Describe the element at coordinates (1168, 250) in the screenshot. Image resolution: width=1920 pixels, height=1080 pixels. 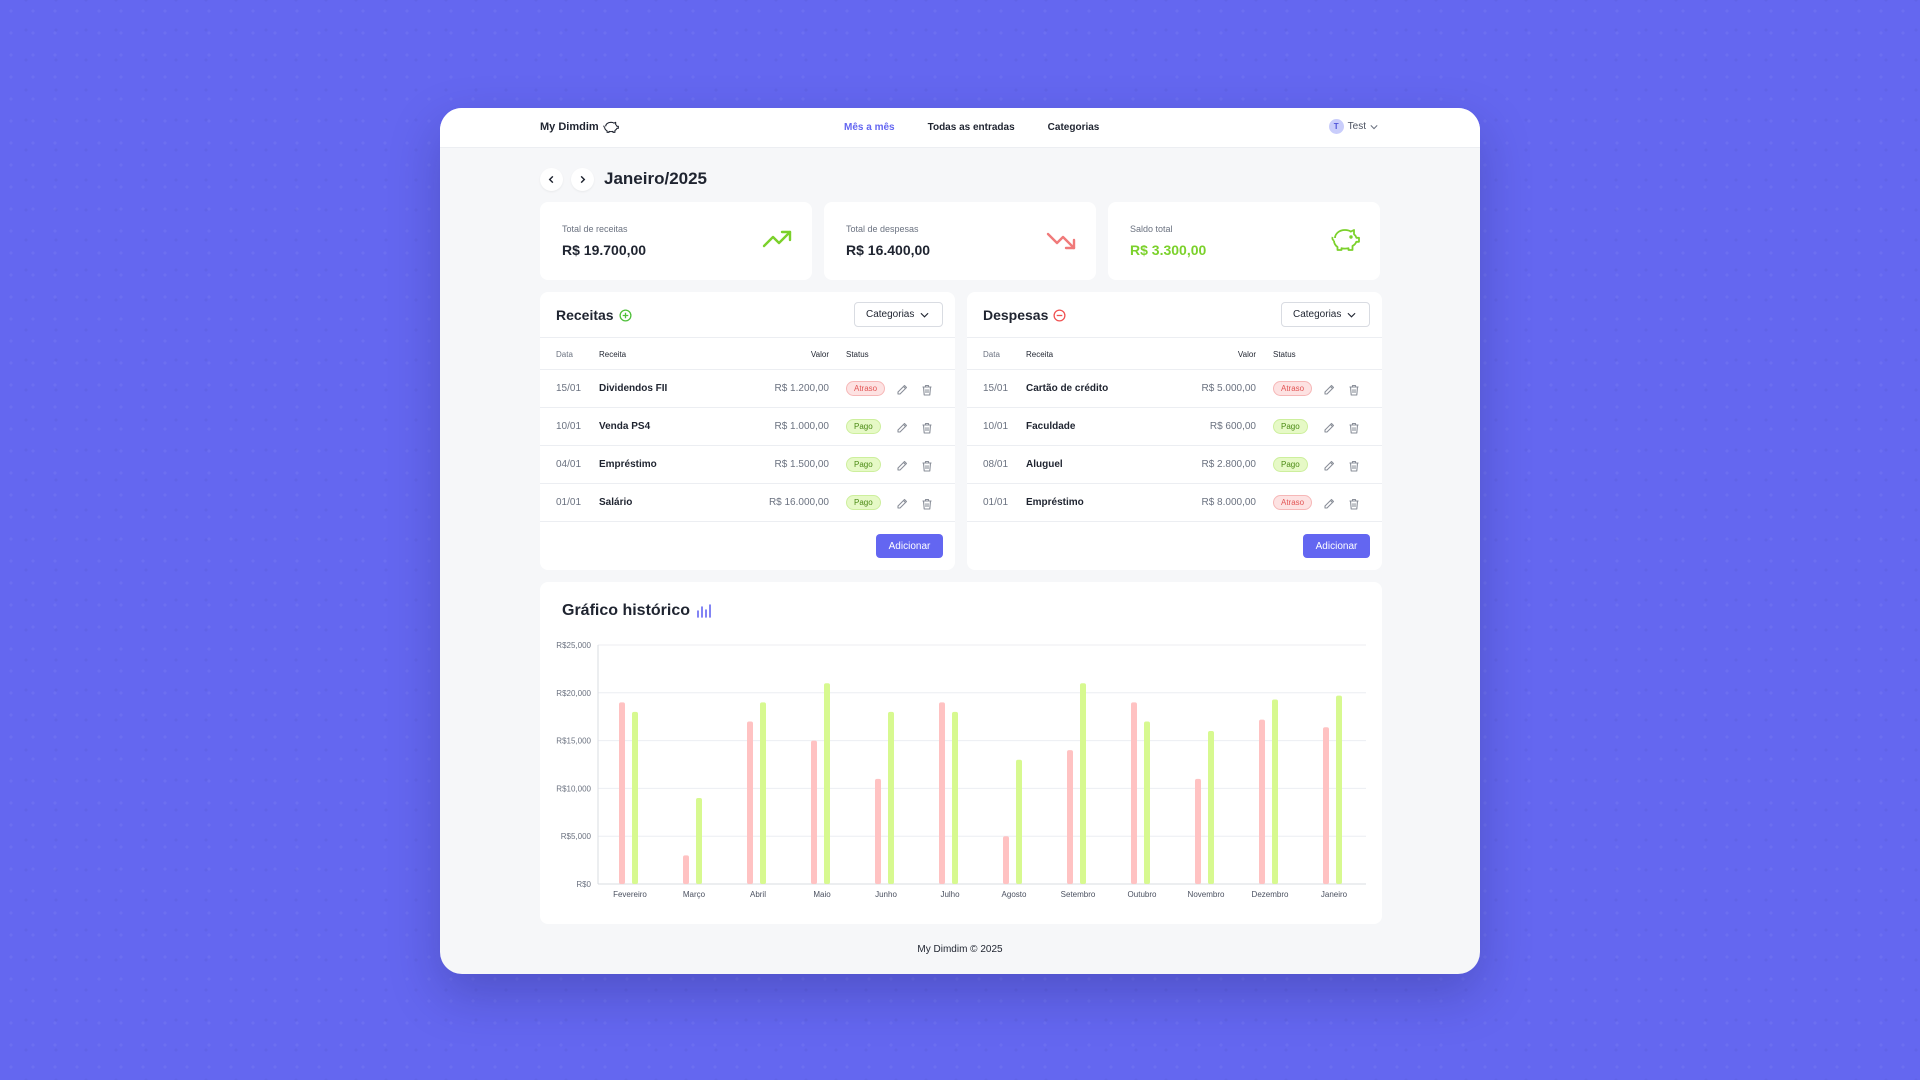
I see `balance-value: R$ 3.300,00` at that location.